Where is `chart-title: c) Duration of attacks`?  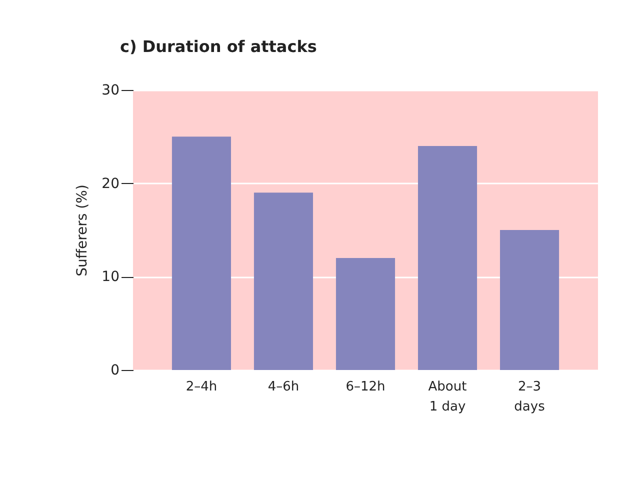
chart-title: c) Duration of attacks is located at coordinates (218, 46).